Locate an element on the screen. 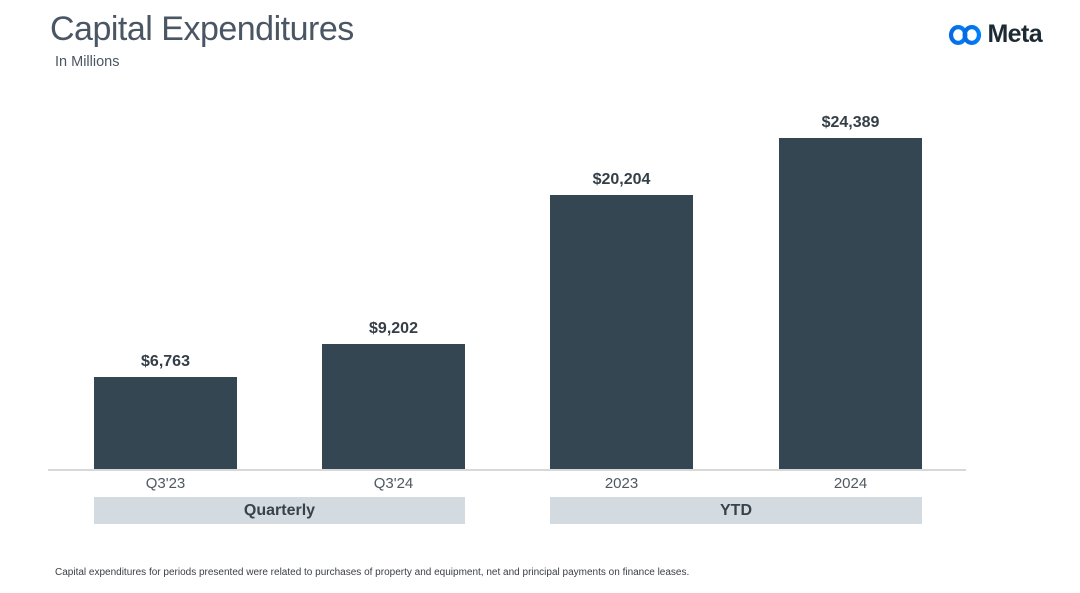 The image size is (1080, 593). bar-2024: $24,389 is located at coordinates (850, 291).